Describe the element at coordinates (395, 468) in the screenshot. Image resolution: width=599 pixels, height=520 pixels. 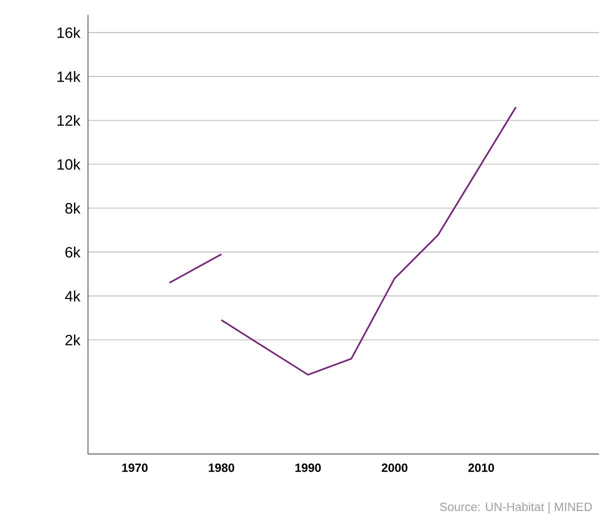
I see `x-tick-label: 2000` at that location.